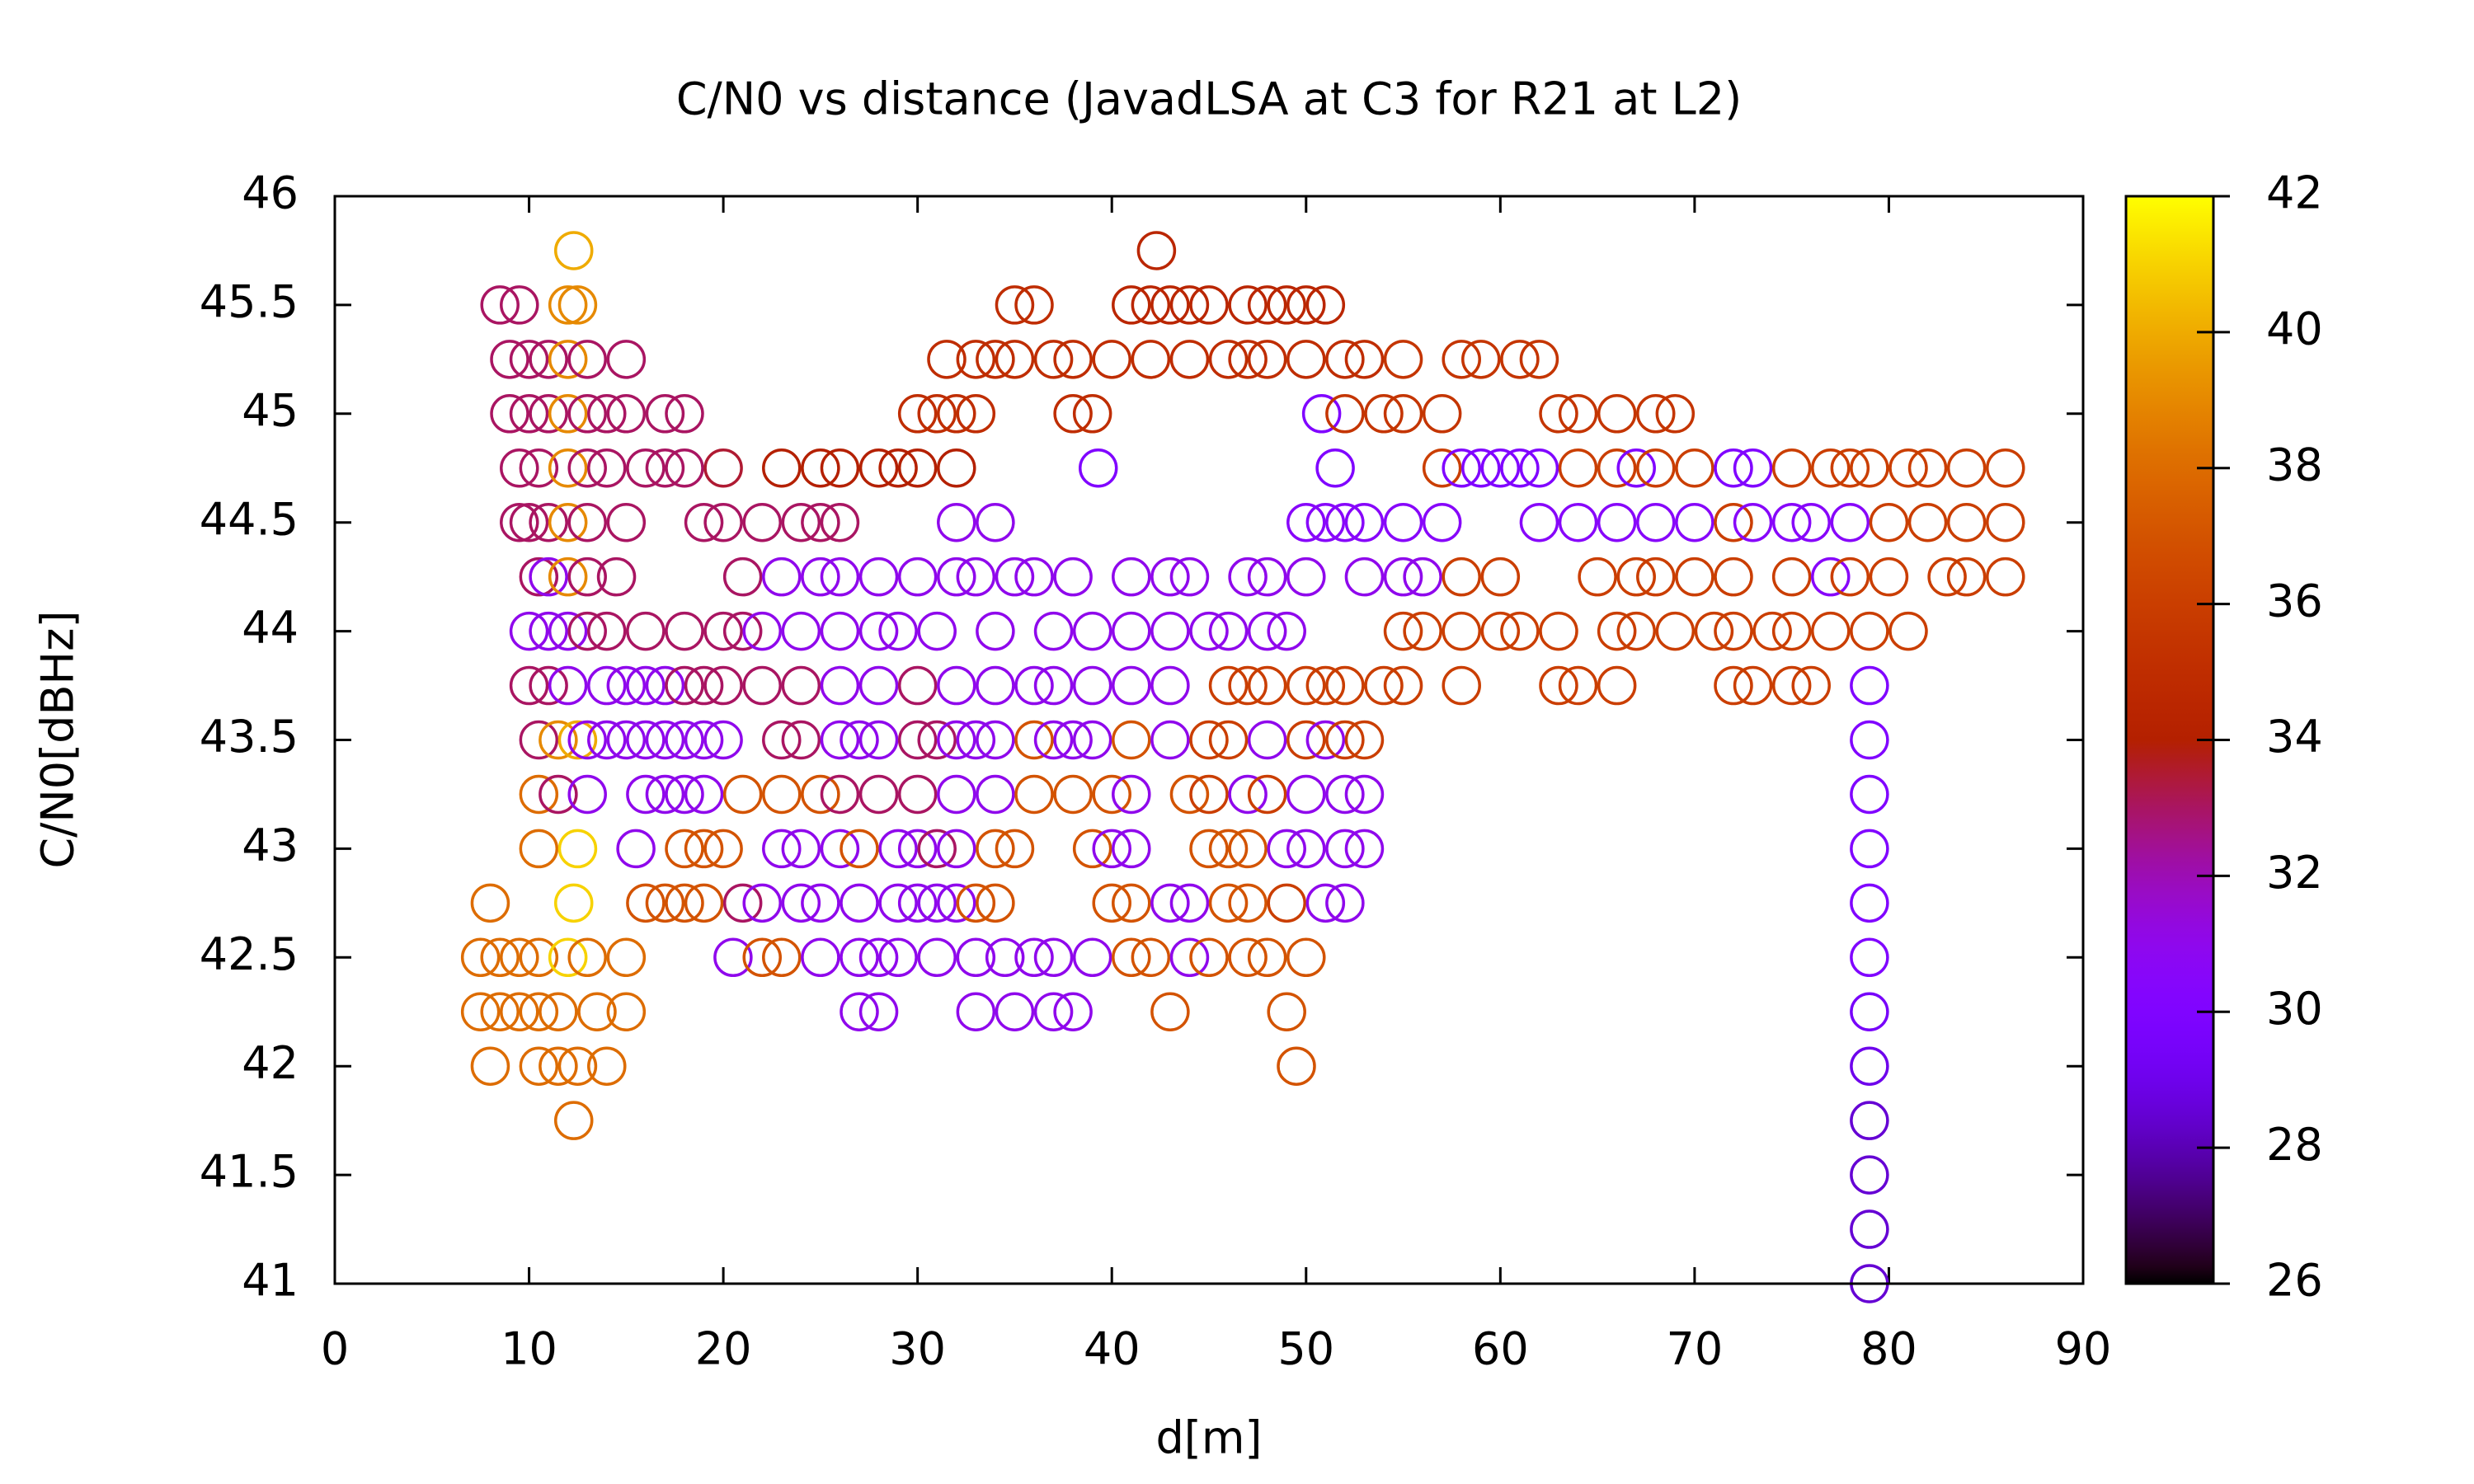 The height and width of the screenshot is (1484, 2474). Describe the element at coordinates (917, 1349) in the screenshot. I see `x-tick-label: 30` at that location.